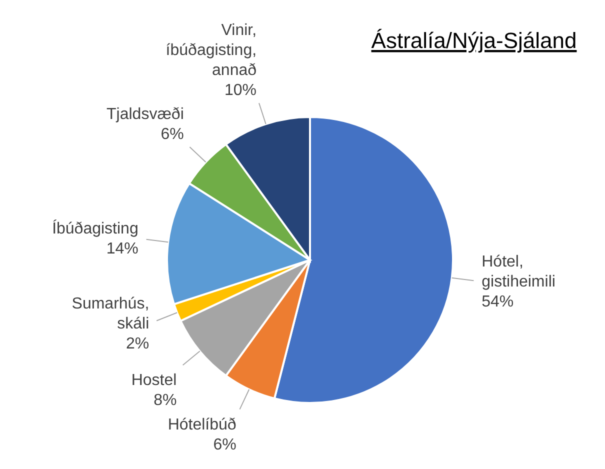 The height and width of the screenshot is (469, 605). What do you see at coordinates (474, 40) in the screenshot?
I see `chart-title: Ástralía/Nýja-Sjáland` at bounding box center [474, 40].